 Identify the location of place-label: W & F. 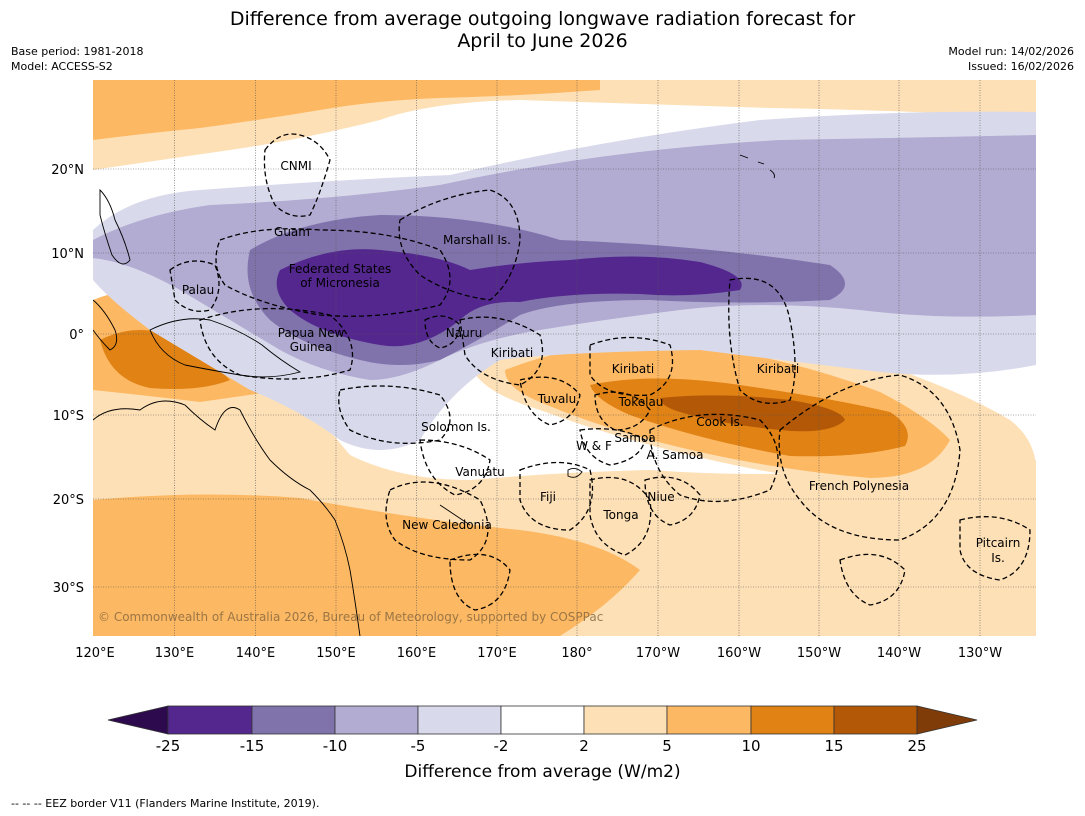
(594, 446).